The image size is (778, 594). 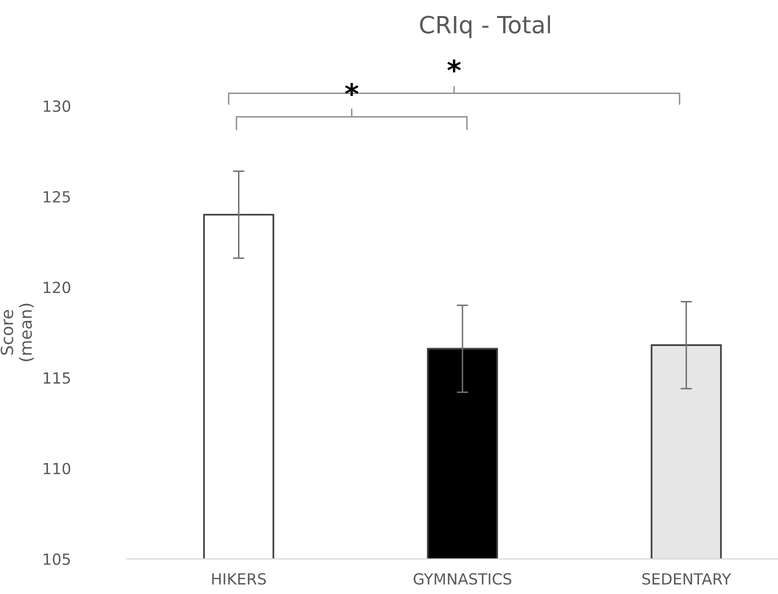 What do you see at coordinates (57, 559) in the screenshot?
I see `y-tick-label: 105` at bounding box center [57, 559].